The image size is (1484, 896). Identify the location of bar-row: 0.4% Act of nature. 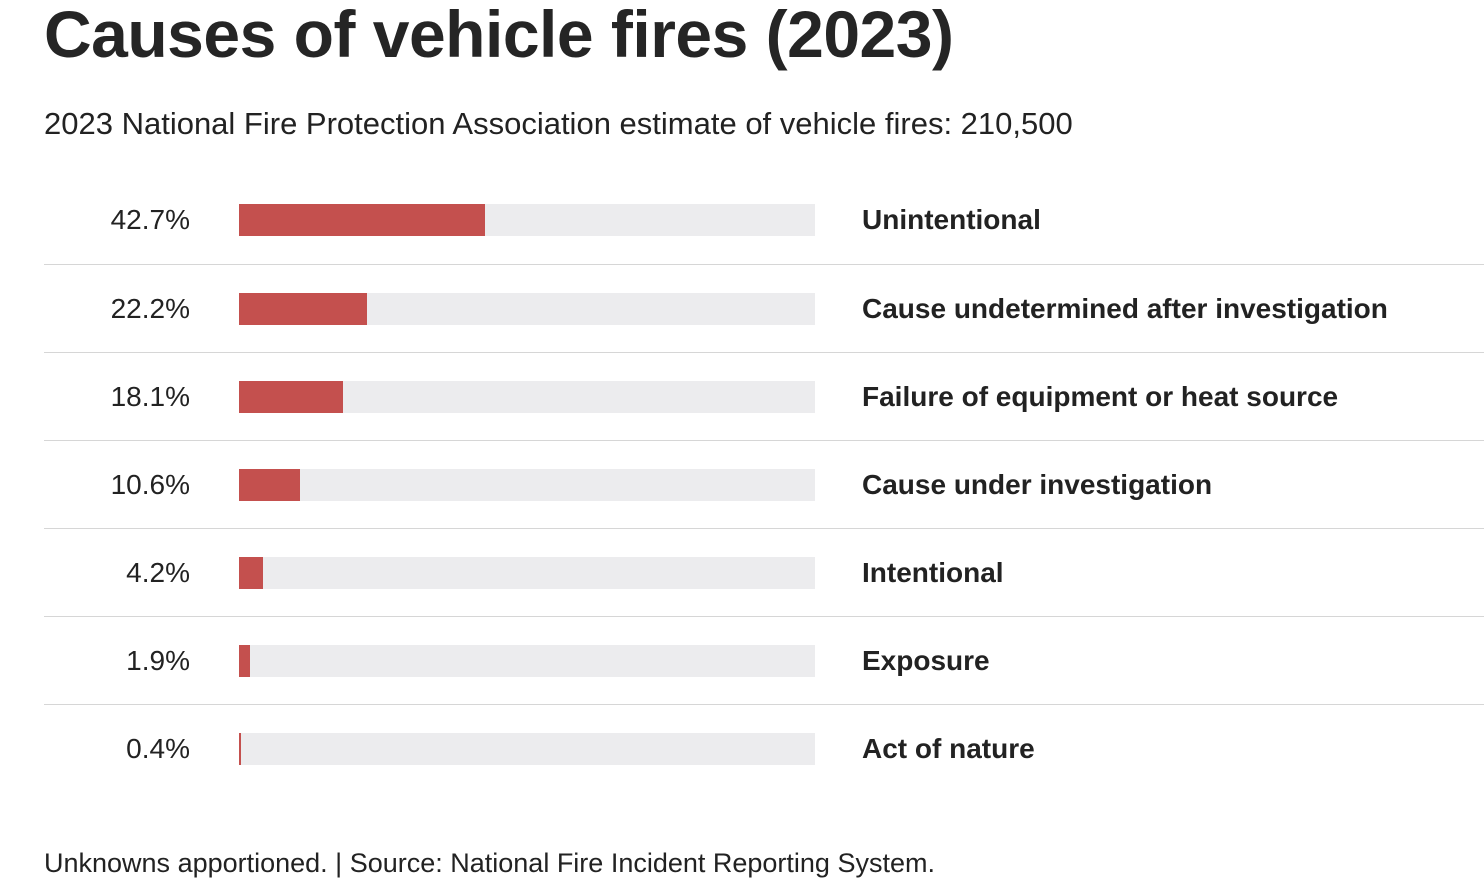
(764, 748).